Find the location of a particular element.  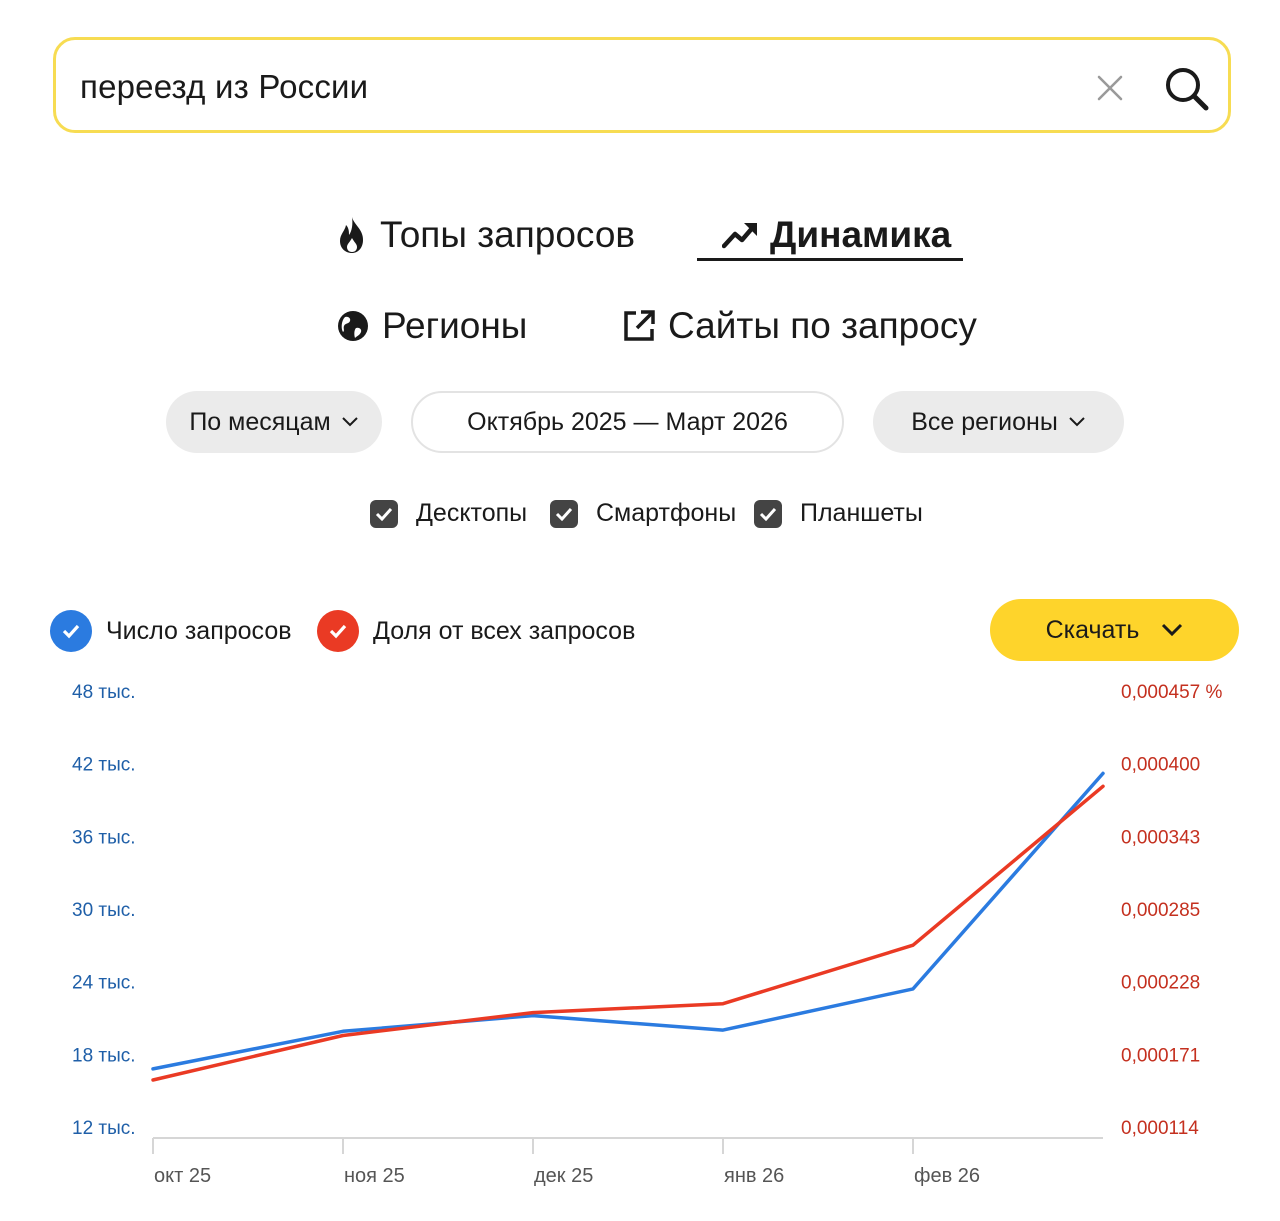

external-link-icon is located at coordinates (639, 325).